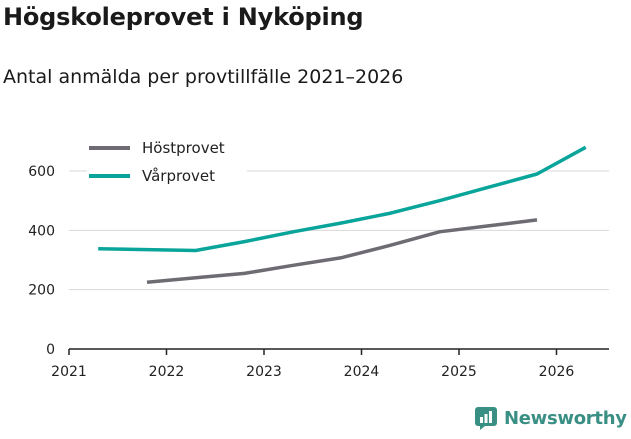 The width and height of the screenshot is (631, 439). I want to click on y-tick-label: 400, so click(41, 231).